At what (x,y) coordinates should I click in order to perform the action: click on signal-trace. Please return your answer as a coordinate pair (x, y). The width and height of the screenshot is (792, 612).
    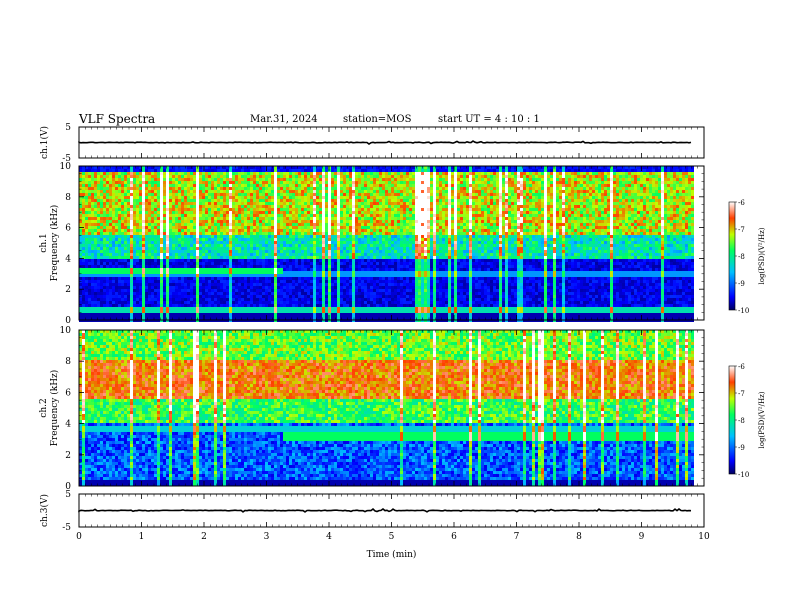
    Looking at the image, I should click on (385, 142).